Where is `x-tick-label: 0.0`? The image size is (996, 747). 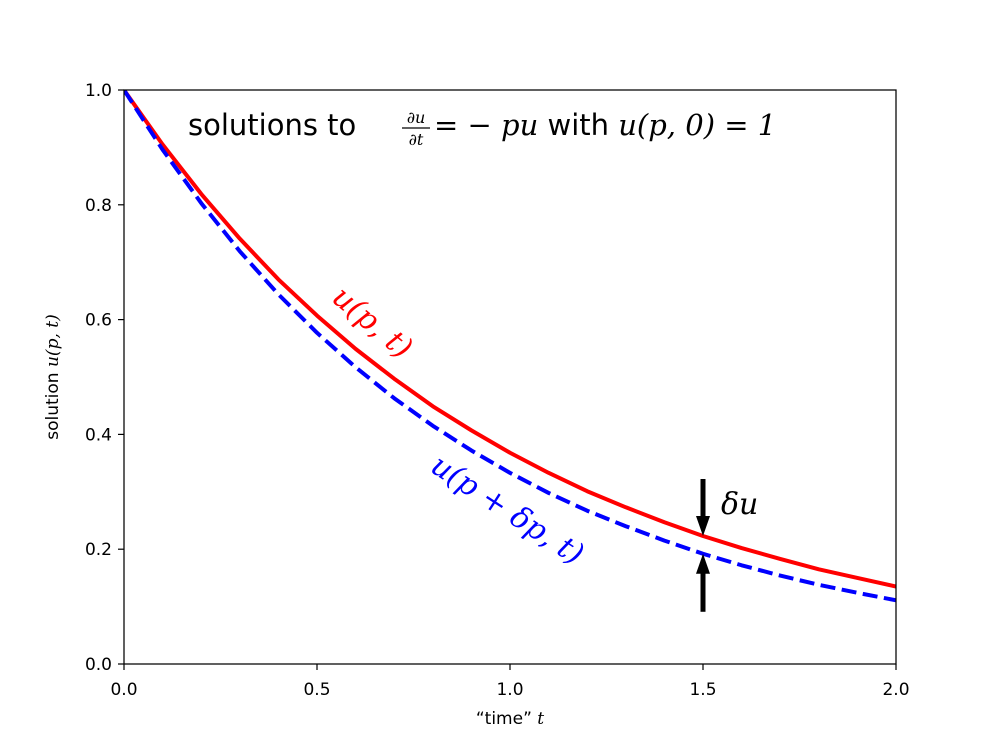 x-tick-label: 0.0 is located at coordinates (123, 690).